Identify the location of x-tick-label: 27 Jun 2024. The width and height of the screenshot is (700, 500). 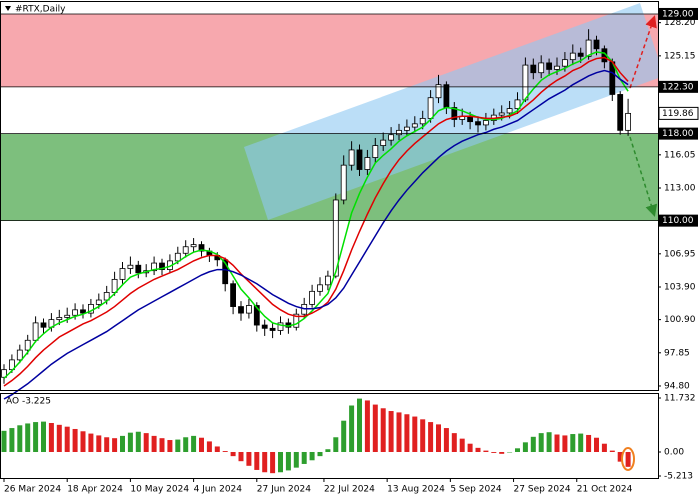
(284, 490).